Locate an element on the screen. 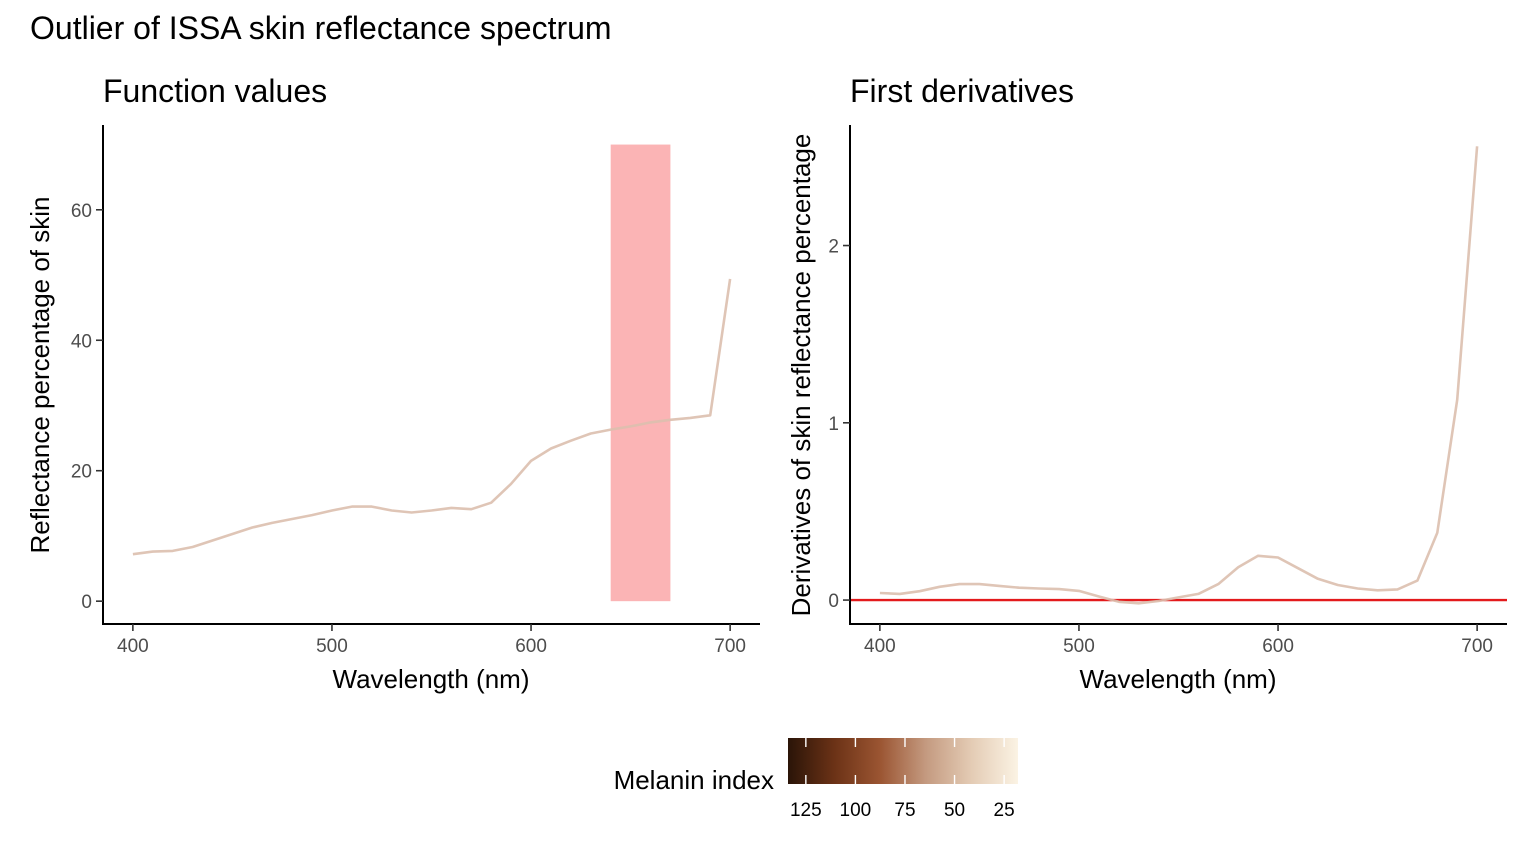 The width and height of the screenshot is (1536, 864). legend-tick-label: 75 is located at coordinates (904, 810).